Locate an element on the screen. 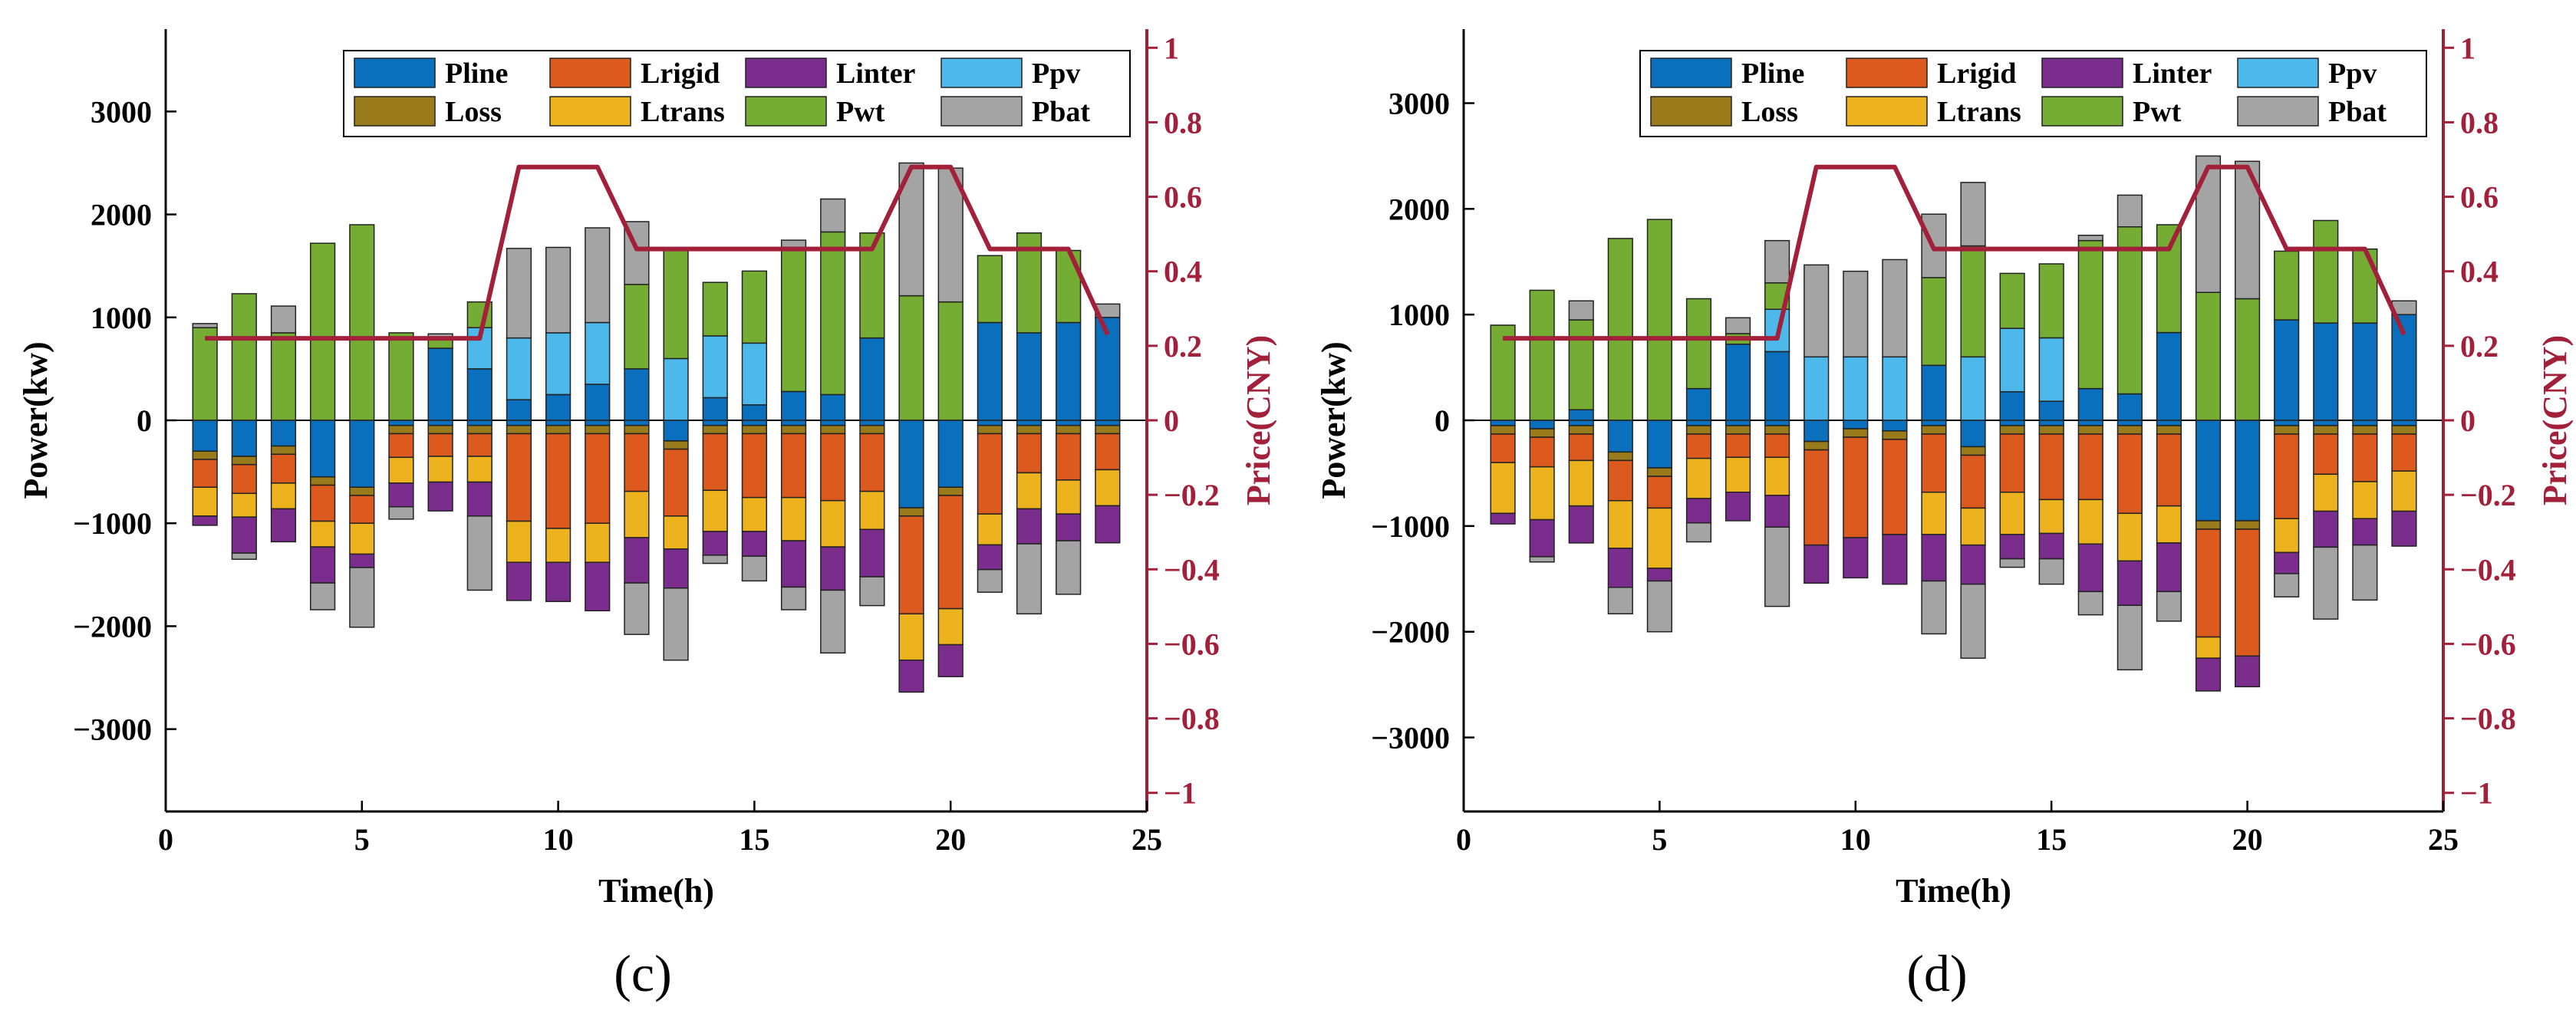 The height and width of the screenshot is (1027, 2576). bar-neg-pline-h23 is located at coordinates (2365, 423).